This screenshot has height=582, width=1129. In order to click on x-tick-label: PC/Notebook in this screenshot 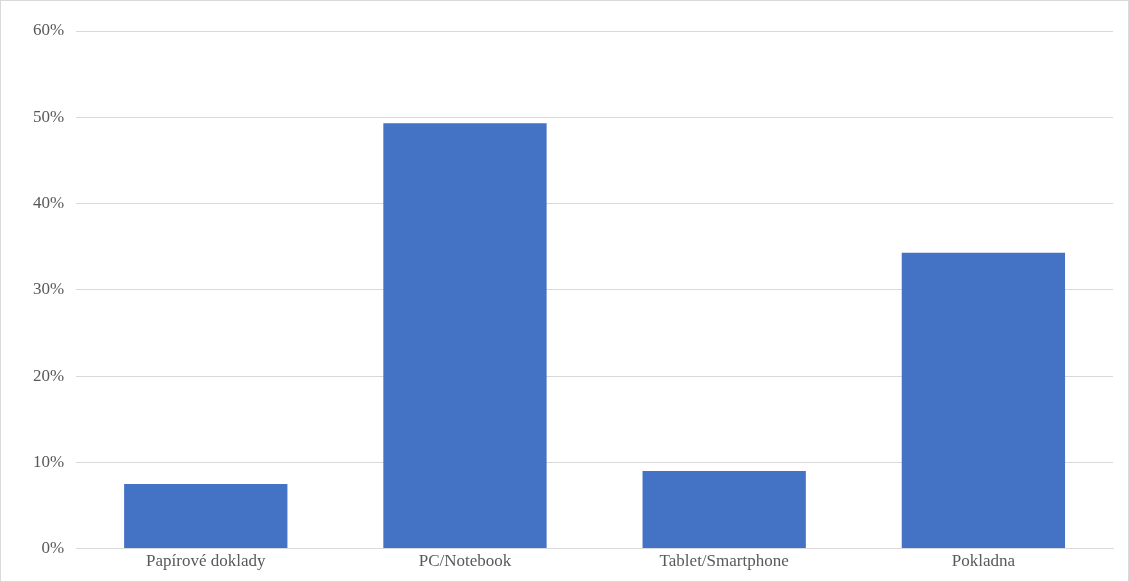, I will do `click(465, 561)`.